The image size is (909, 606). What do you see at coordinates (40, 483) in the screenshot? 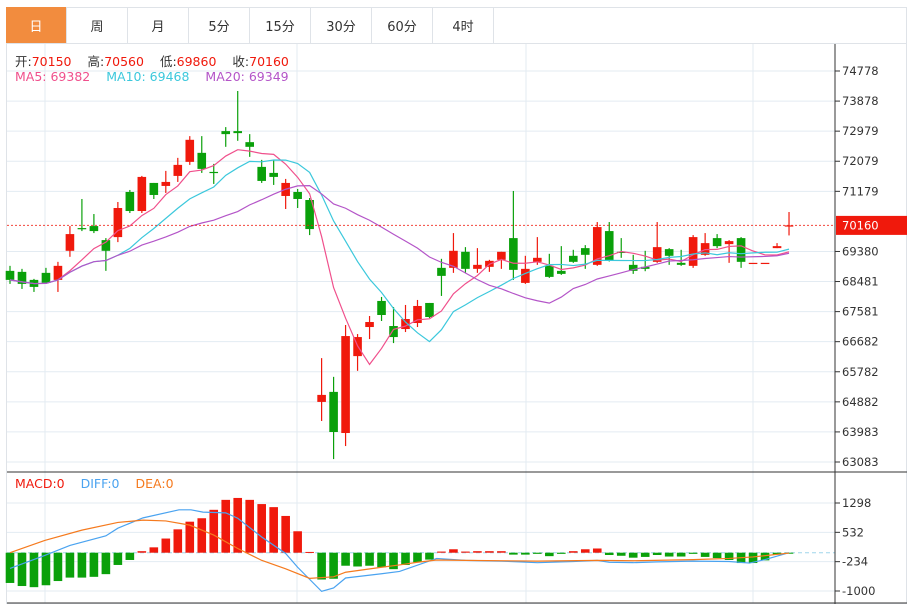
I see `macd-value: MACD:0` at bounding box center [40, 483].